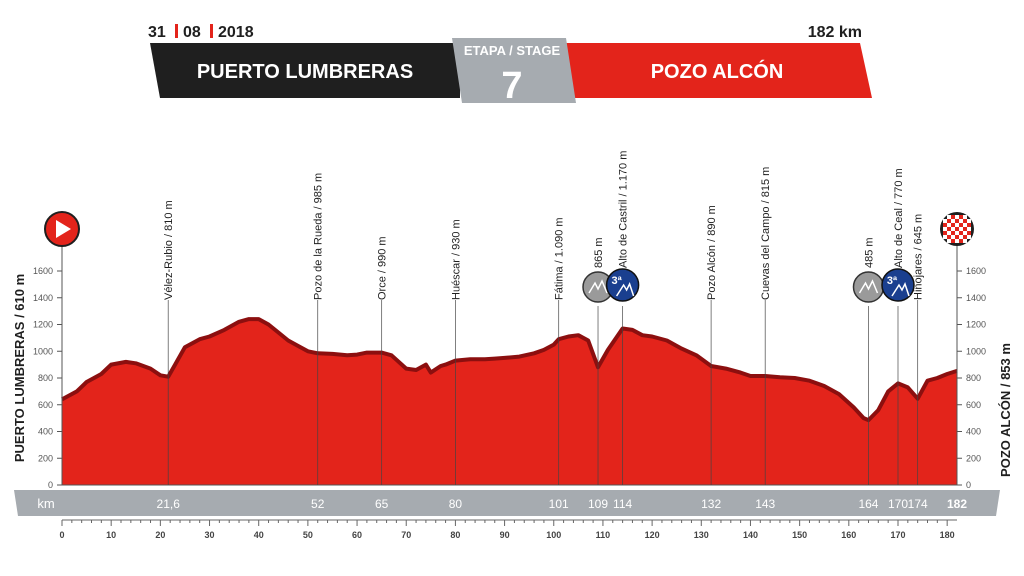  What do you see at coordinates (976, 351) in the screenshot?
I see `y-tick-label-right: 1000` at bounding box center [976, 351].